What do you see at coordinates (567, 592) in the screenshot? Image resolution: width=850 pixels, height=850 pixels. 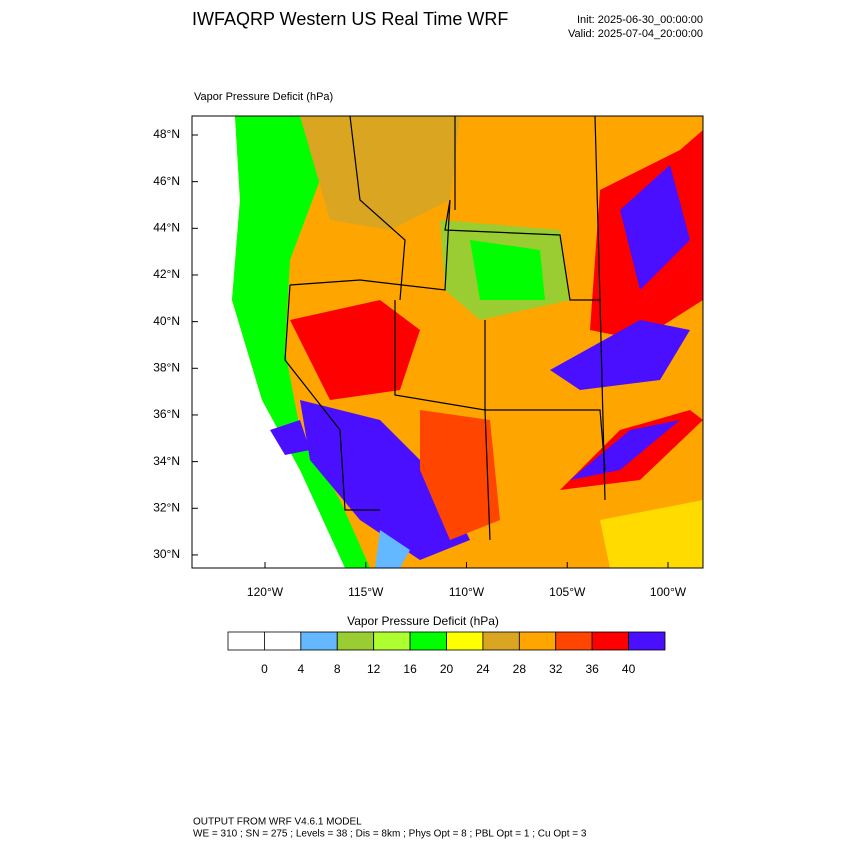 I see `lon-tick-label: 105°W` at bounding box center [567, 592].